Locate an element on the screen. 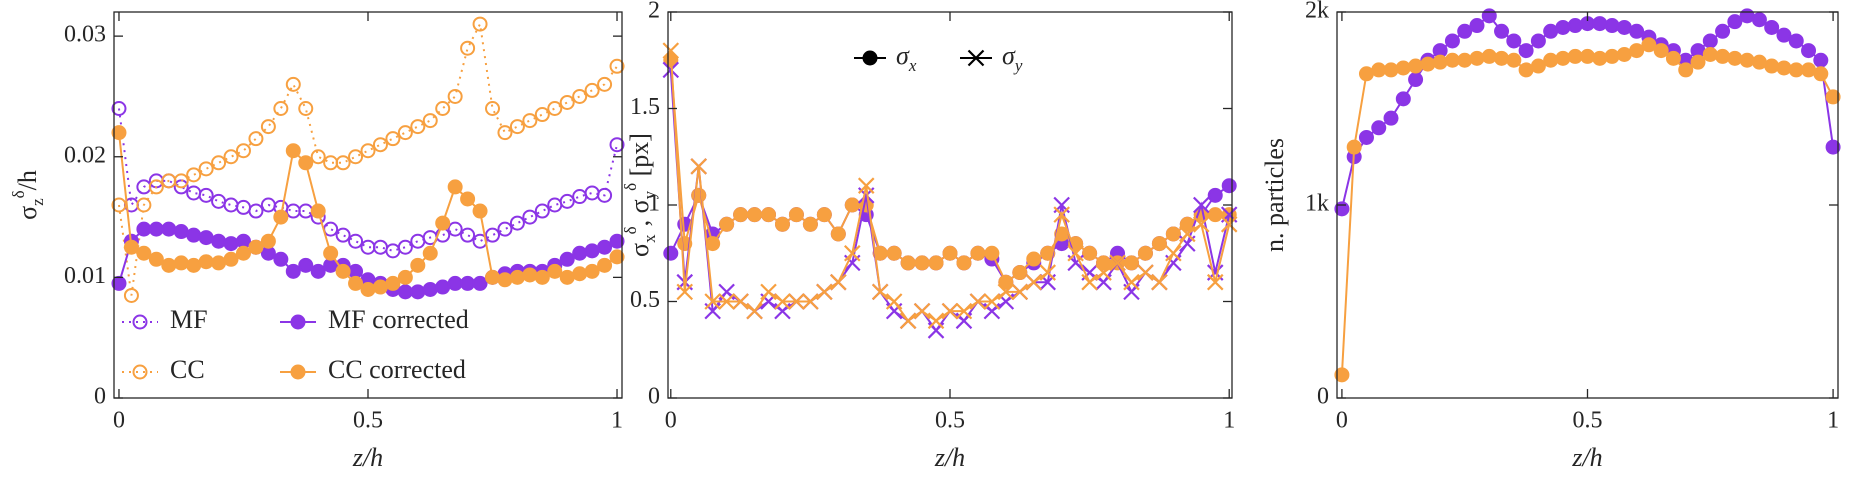 Image resolution: width=1850 pixels, height=488 pixels. y-tick-label: 1 is located at coordinates (654, 204).